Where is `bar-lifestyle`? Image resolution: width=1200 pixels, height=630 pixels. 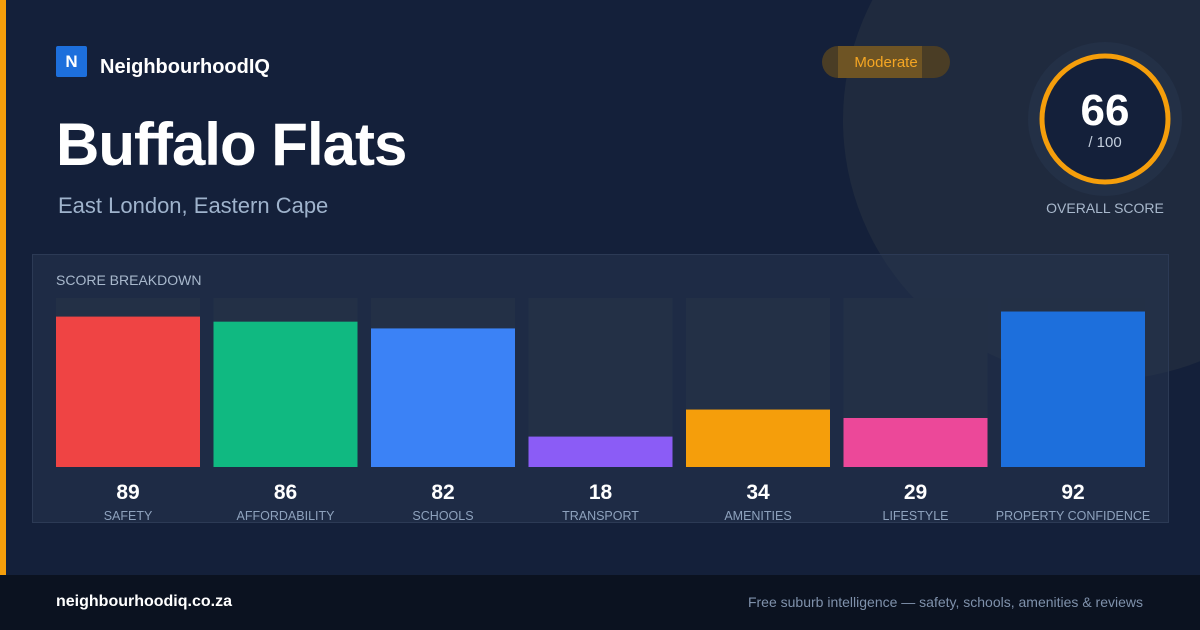 bar-lifestyle is located at coordinates (915, 442).